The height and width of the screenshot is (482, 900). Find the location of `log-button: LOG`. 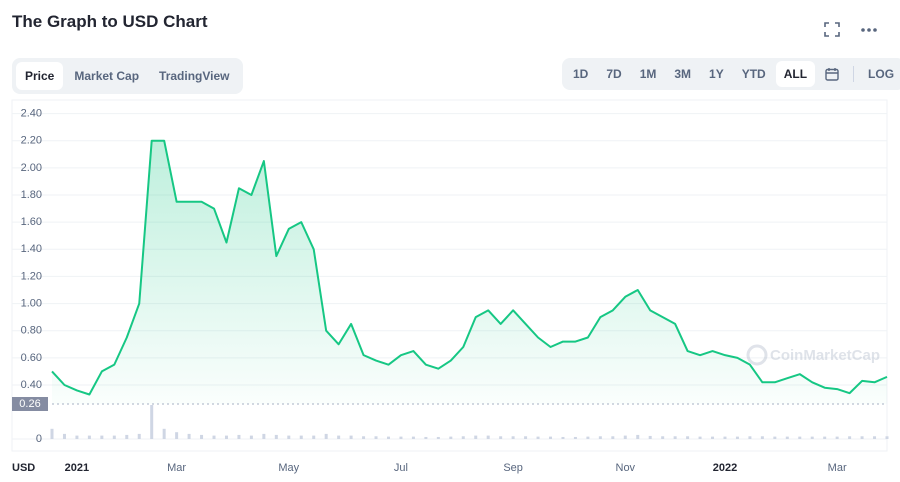

log-button: LOG is located at coordinates (881, 74).